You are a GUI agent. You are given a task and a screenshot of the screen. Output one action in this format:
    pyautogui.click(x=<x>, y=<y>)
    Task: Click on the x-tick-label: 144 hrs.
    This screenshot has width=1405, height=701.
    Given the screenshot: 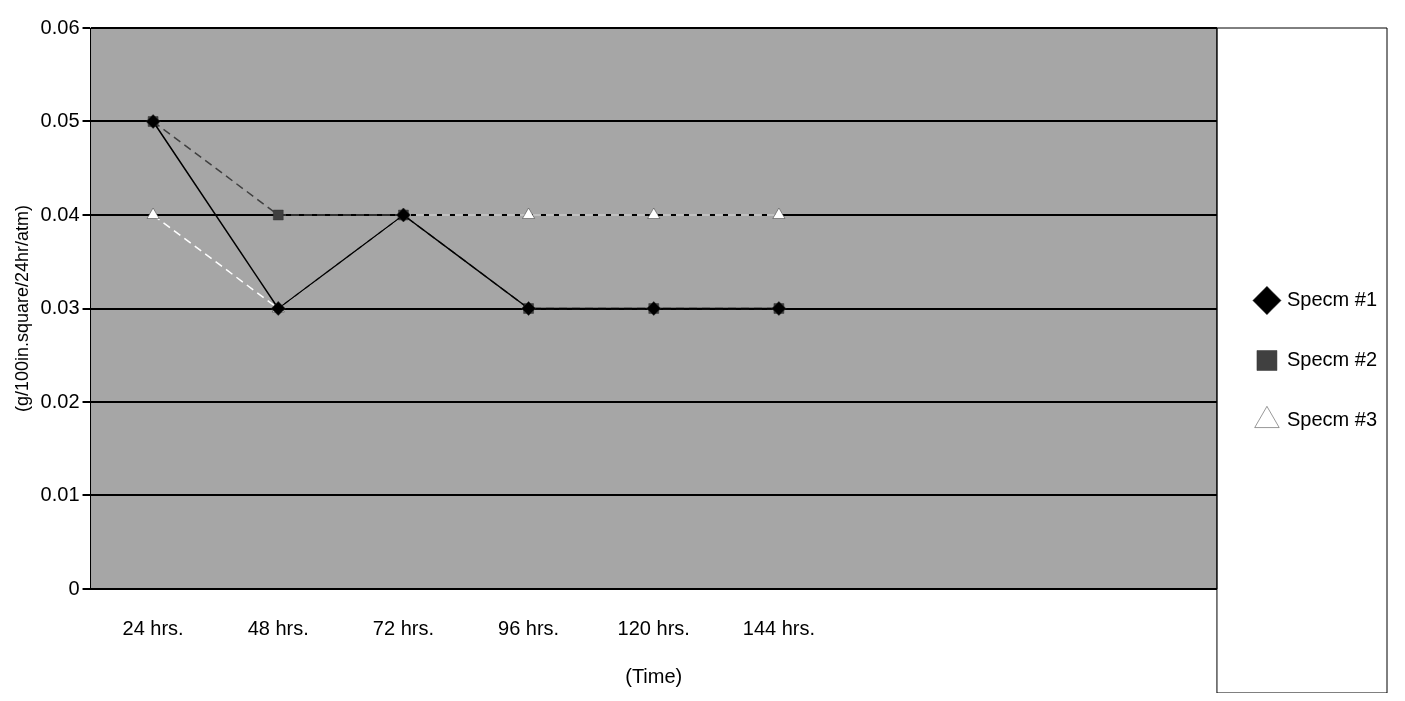 What is the action you would take?
    pyautogui.click(x=779, y=627)
    